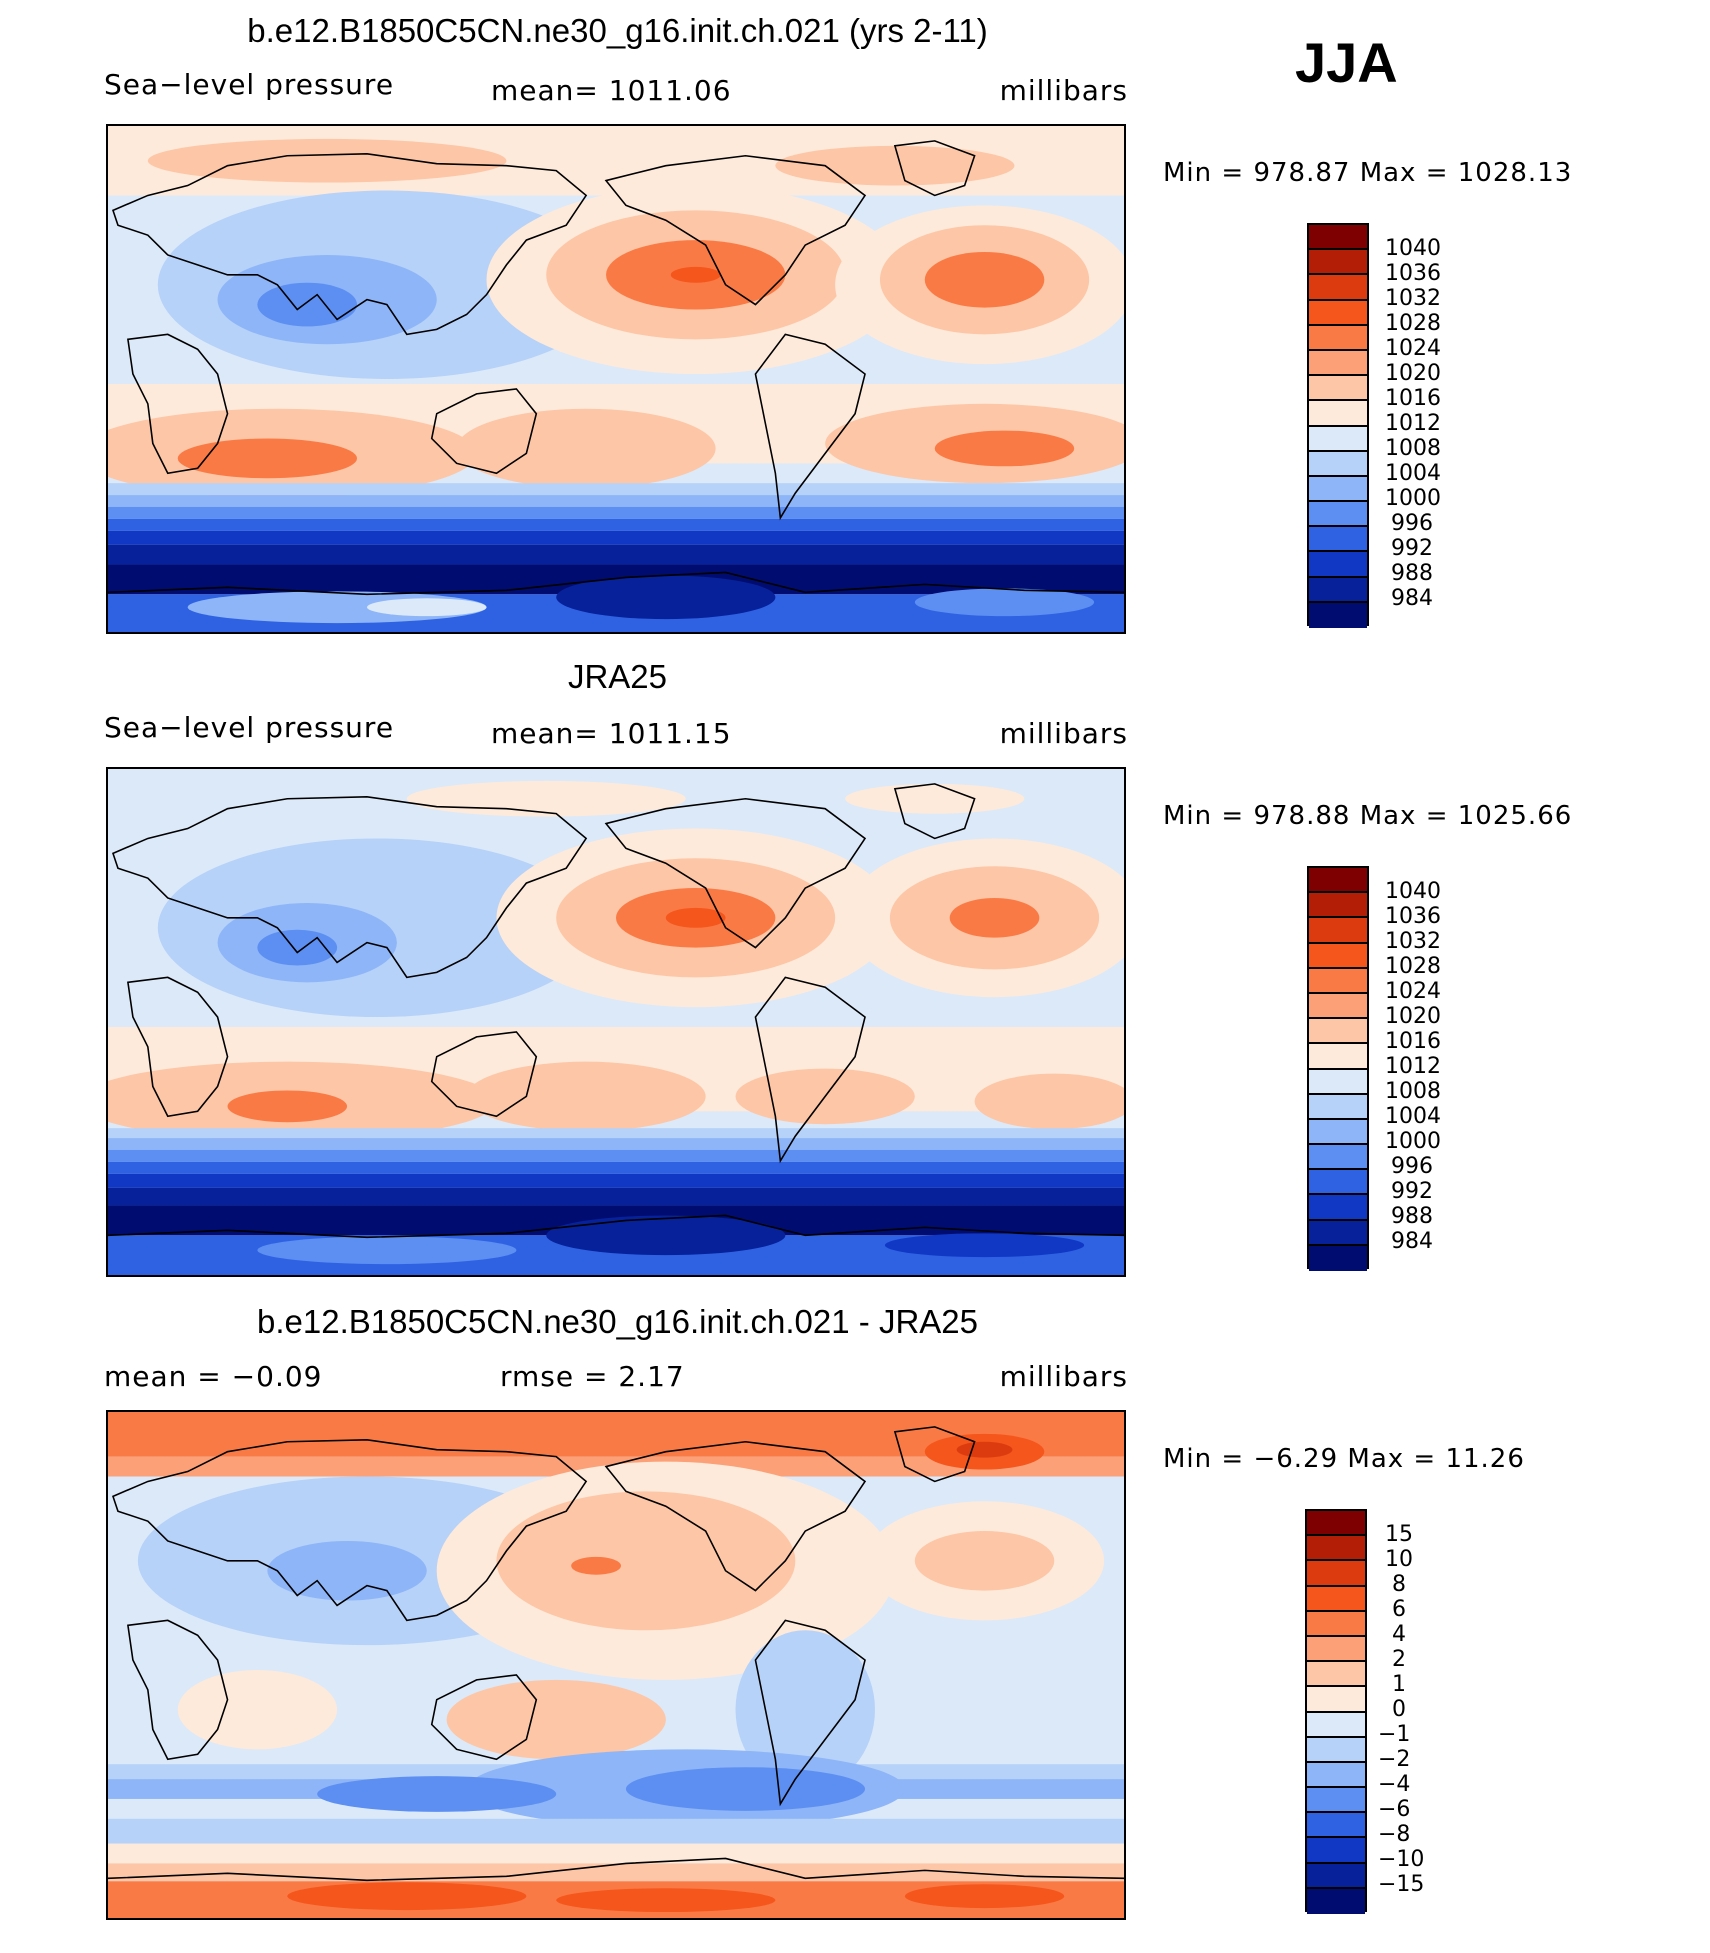 Image resolution: width=1710 pixels, height=1953 pixels. Describe the element at coordinates (1413, 248) in the screenshot. I see `panel1-colorbar-label: 1040` at that location.